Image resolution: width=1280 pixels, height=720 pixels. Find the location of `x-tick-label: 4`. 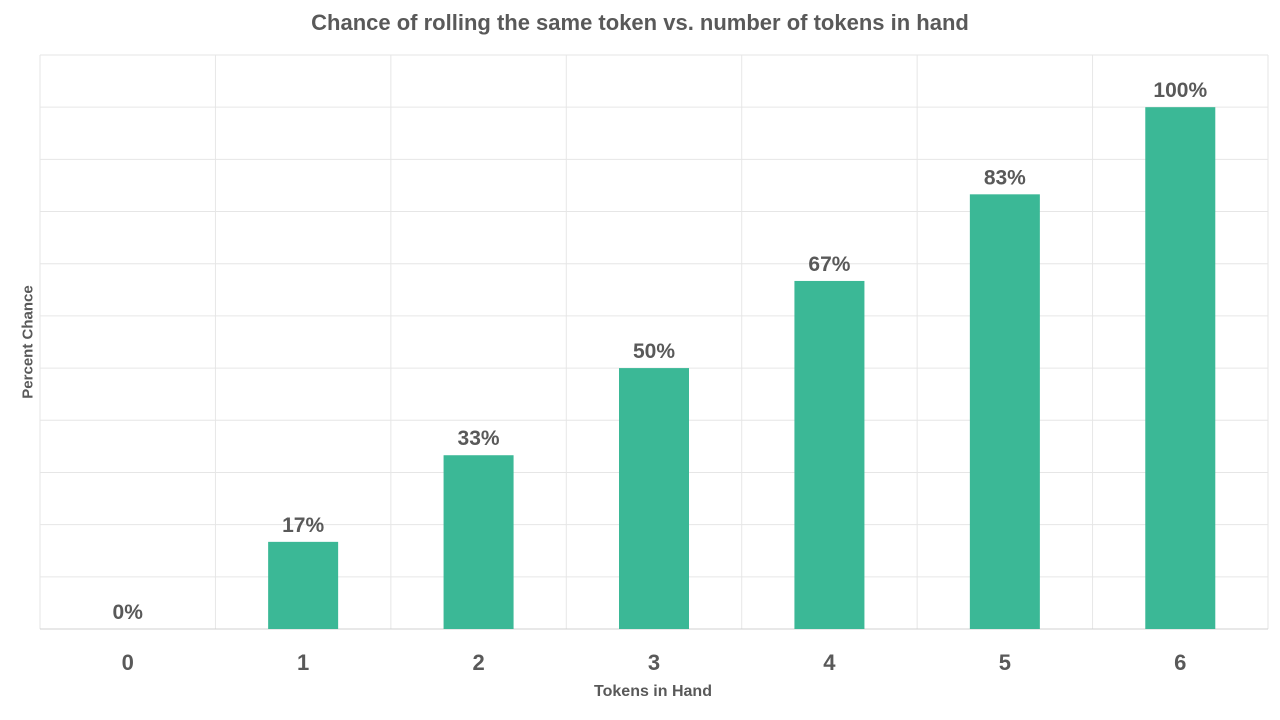

x-tick-label: 4 is located at coordinates (829, 662).